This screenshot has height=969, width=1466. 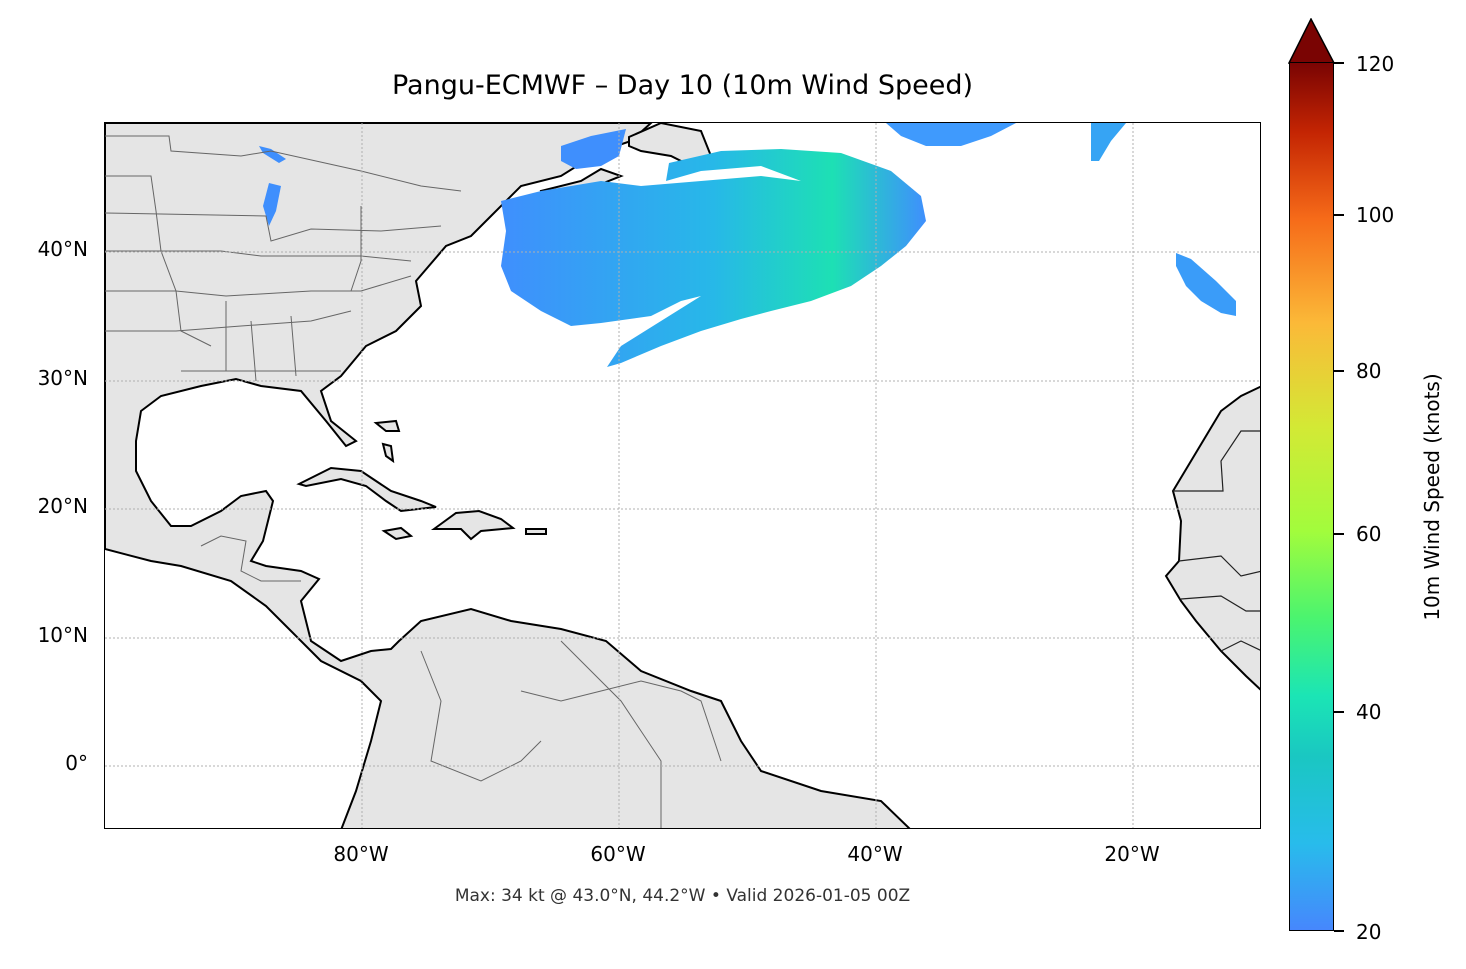 I want to click on x-tick-80w: 80°W, so click(x=361, y=854).